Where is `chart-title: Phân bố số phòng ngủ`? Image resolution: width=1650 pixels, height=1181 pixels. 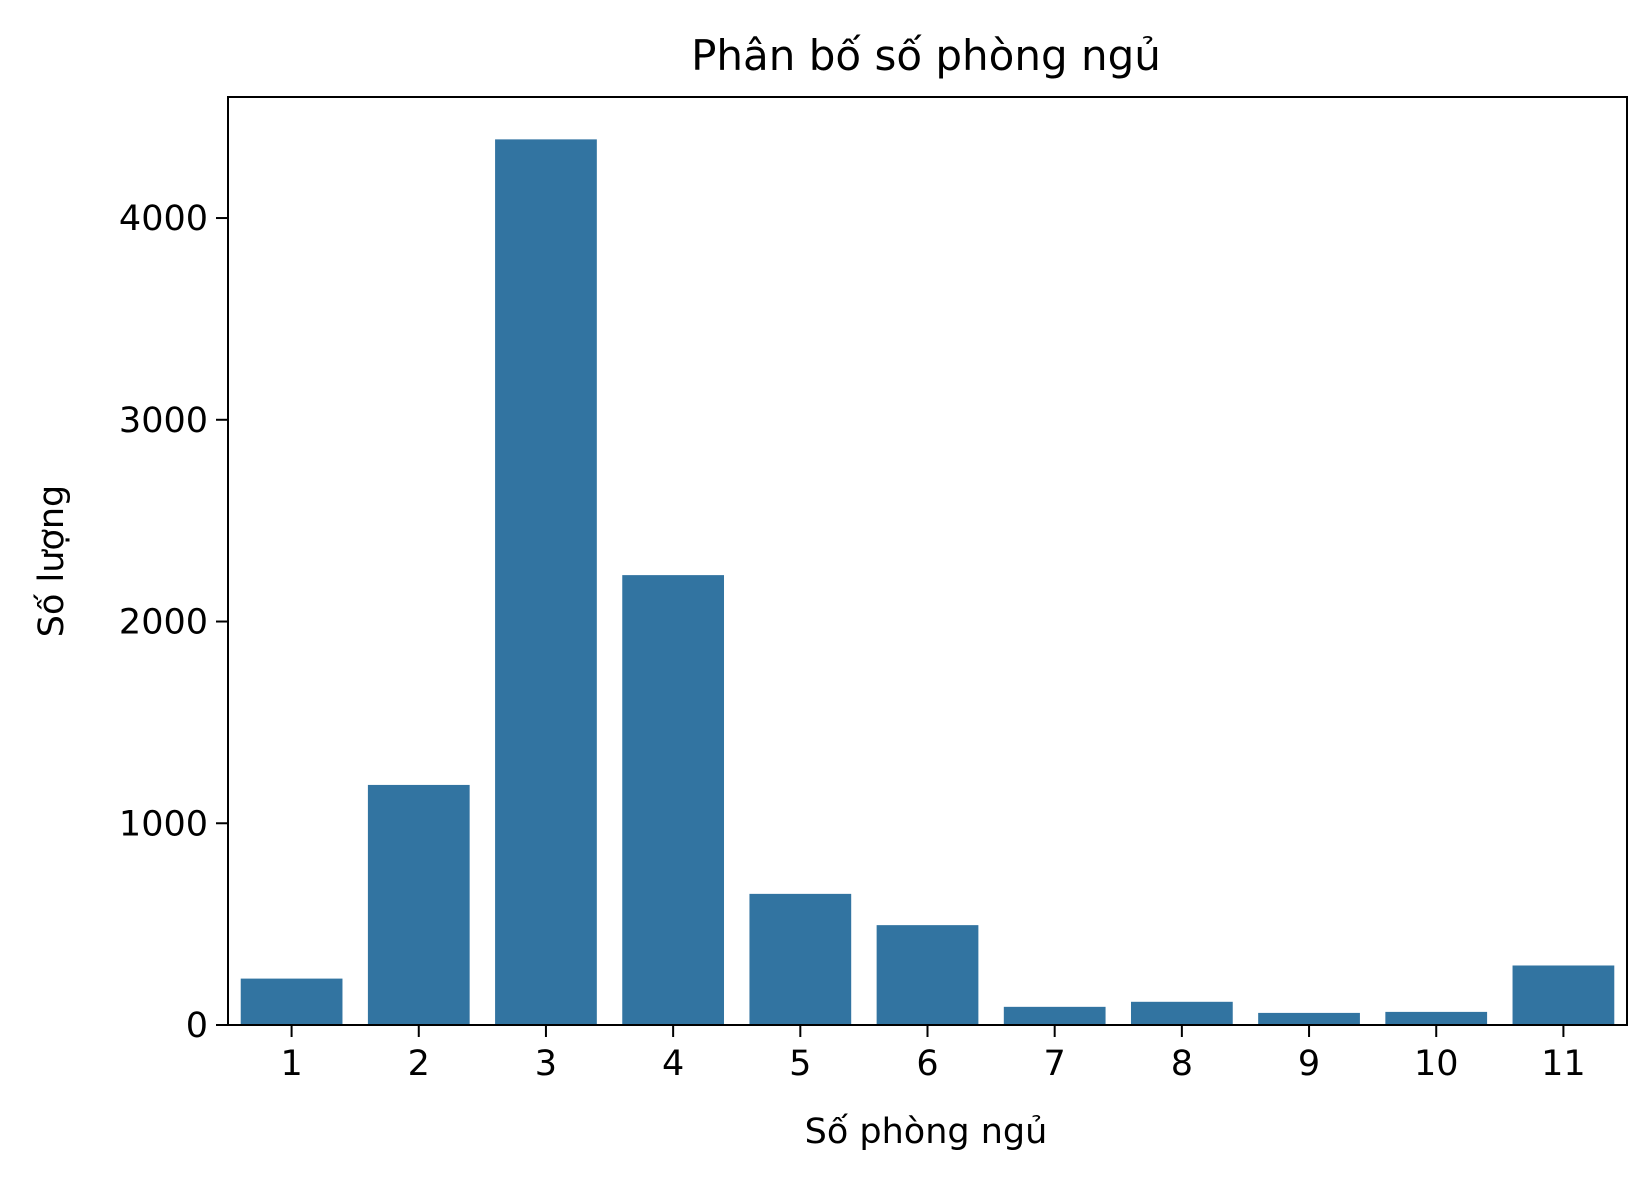
chart-title: Phân bố số phòng ngủ is located at coordinates (926, 55).